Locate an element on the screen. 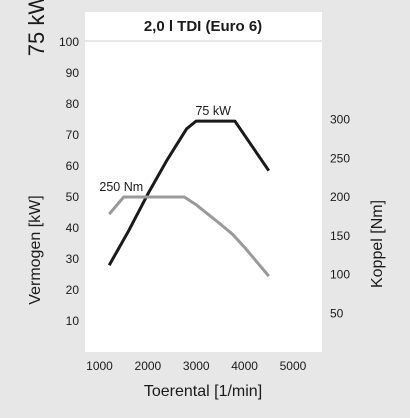 This screenshot has height=418, width=410. title-bar is located at coordinates (203, 26).